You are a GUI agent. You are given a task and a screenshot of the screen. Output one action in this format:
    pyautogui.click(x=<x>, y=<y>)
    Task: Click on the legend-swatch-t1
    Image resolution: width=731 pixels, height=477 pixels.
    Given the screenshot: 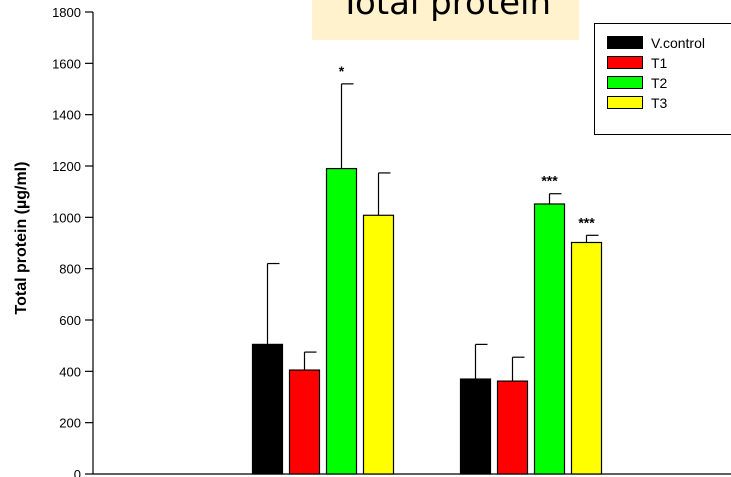 What is the action you would take?
    pyautogui.click(x=625, y=62)
    